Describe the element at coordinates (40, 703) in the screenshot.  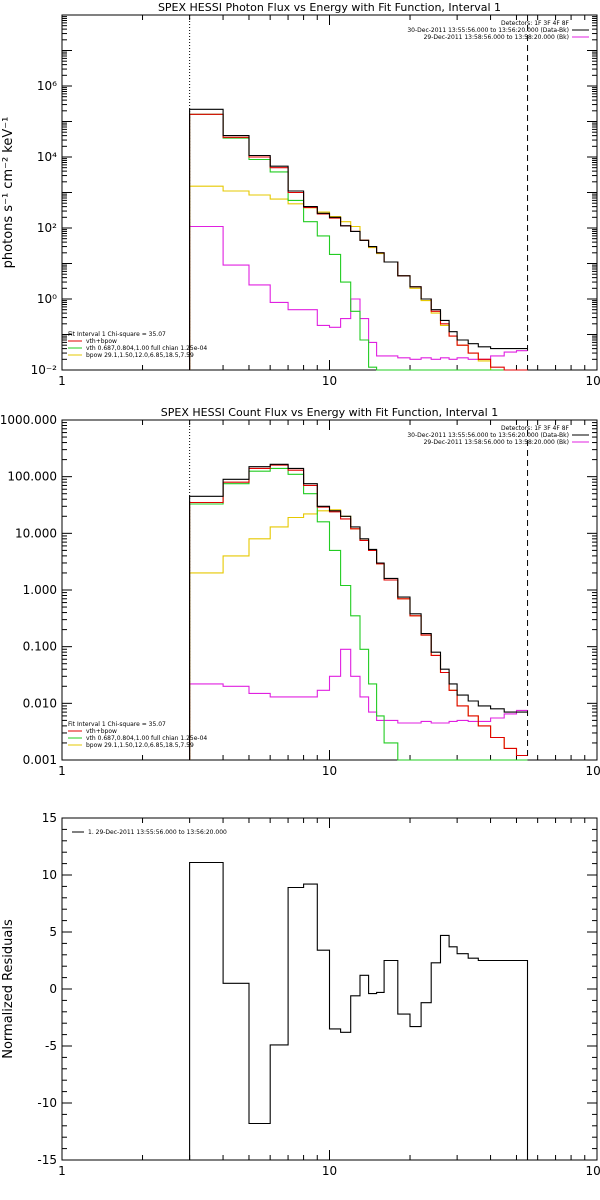
I see `y-tick-label: 0.010` at that location.